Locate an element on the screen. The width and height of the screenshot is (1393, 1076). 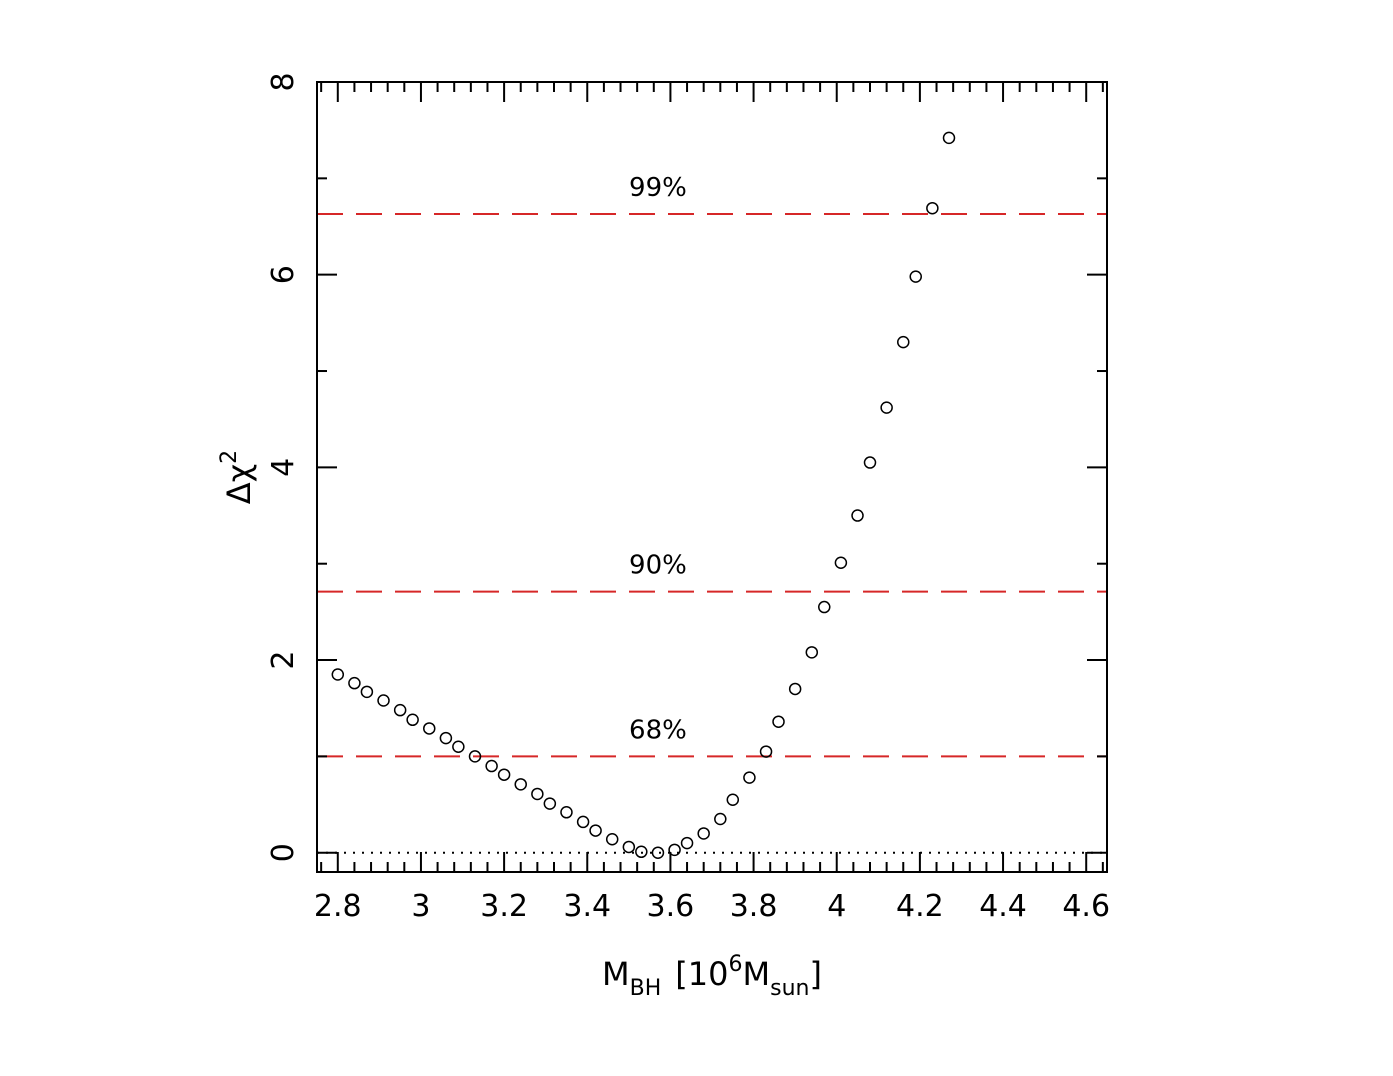
confidence-level-labels: 68% 90% 99% is located at coordinates (658, 459).